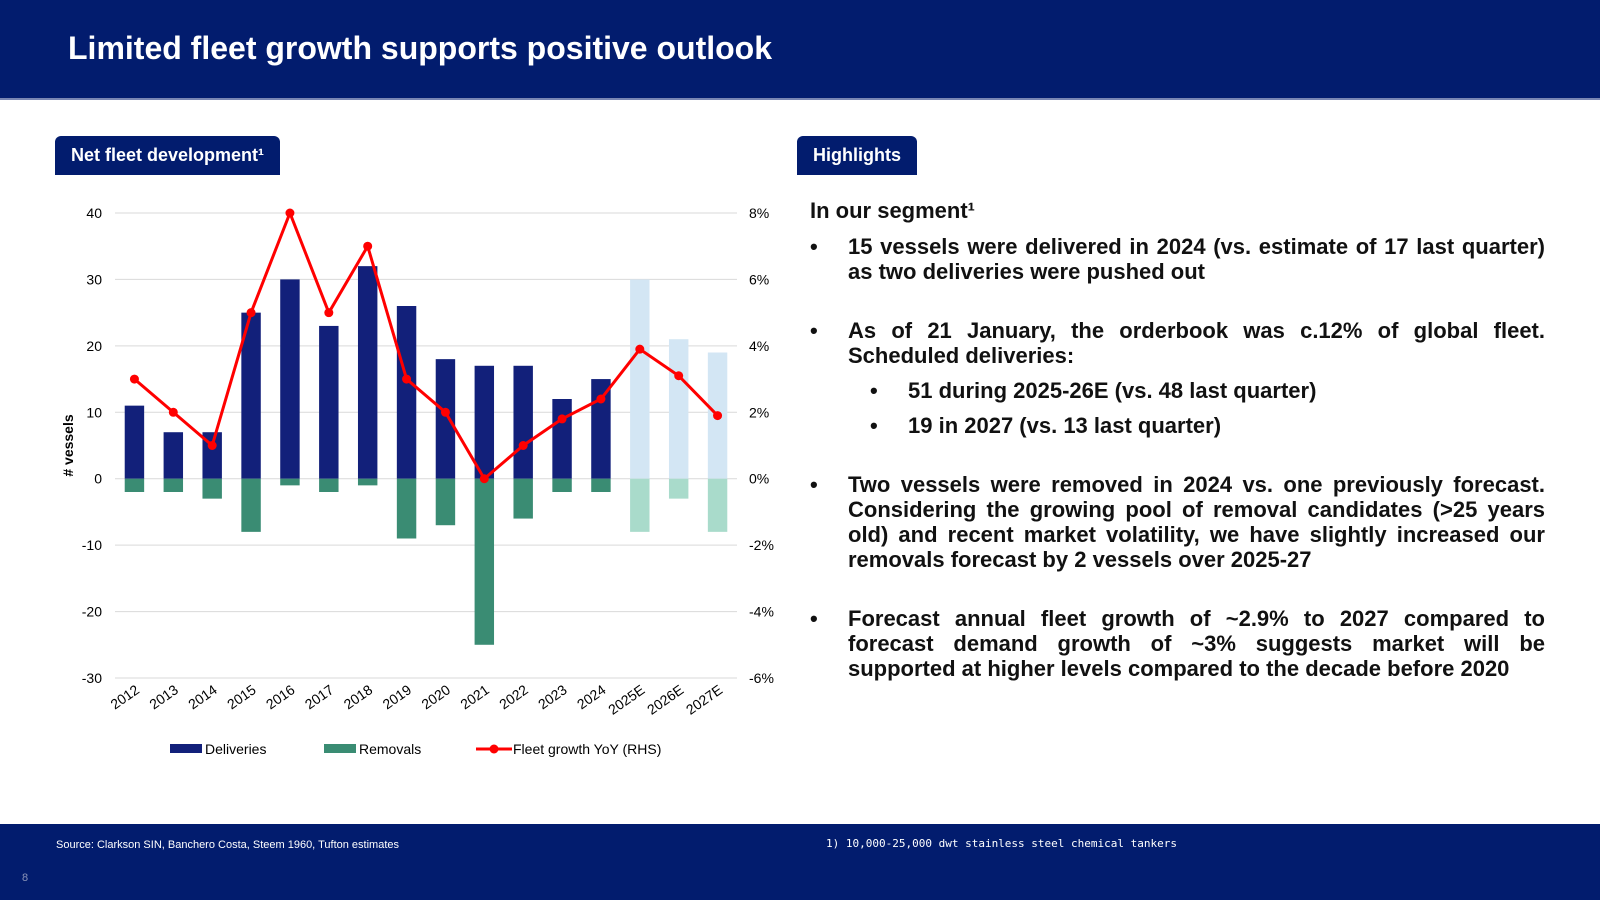 The image size is (1600, 900). Describe the element at coordinates (435, 696) in the screenshot. I see `x-tick-label: 2020` at that location.